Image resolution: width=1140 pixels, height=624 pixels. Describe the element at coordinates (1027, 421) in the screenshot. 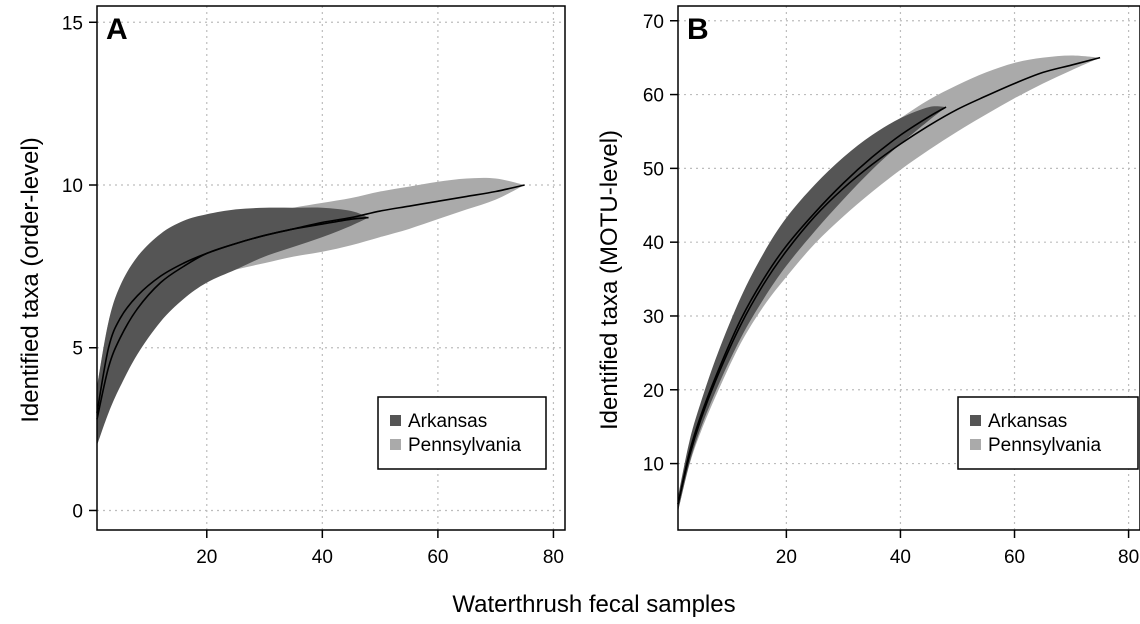

I see `panel-b-legend-label-arkansas: Arkansas` at that location.